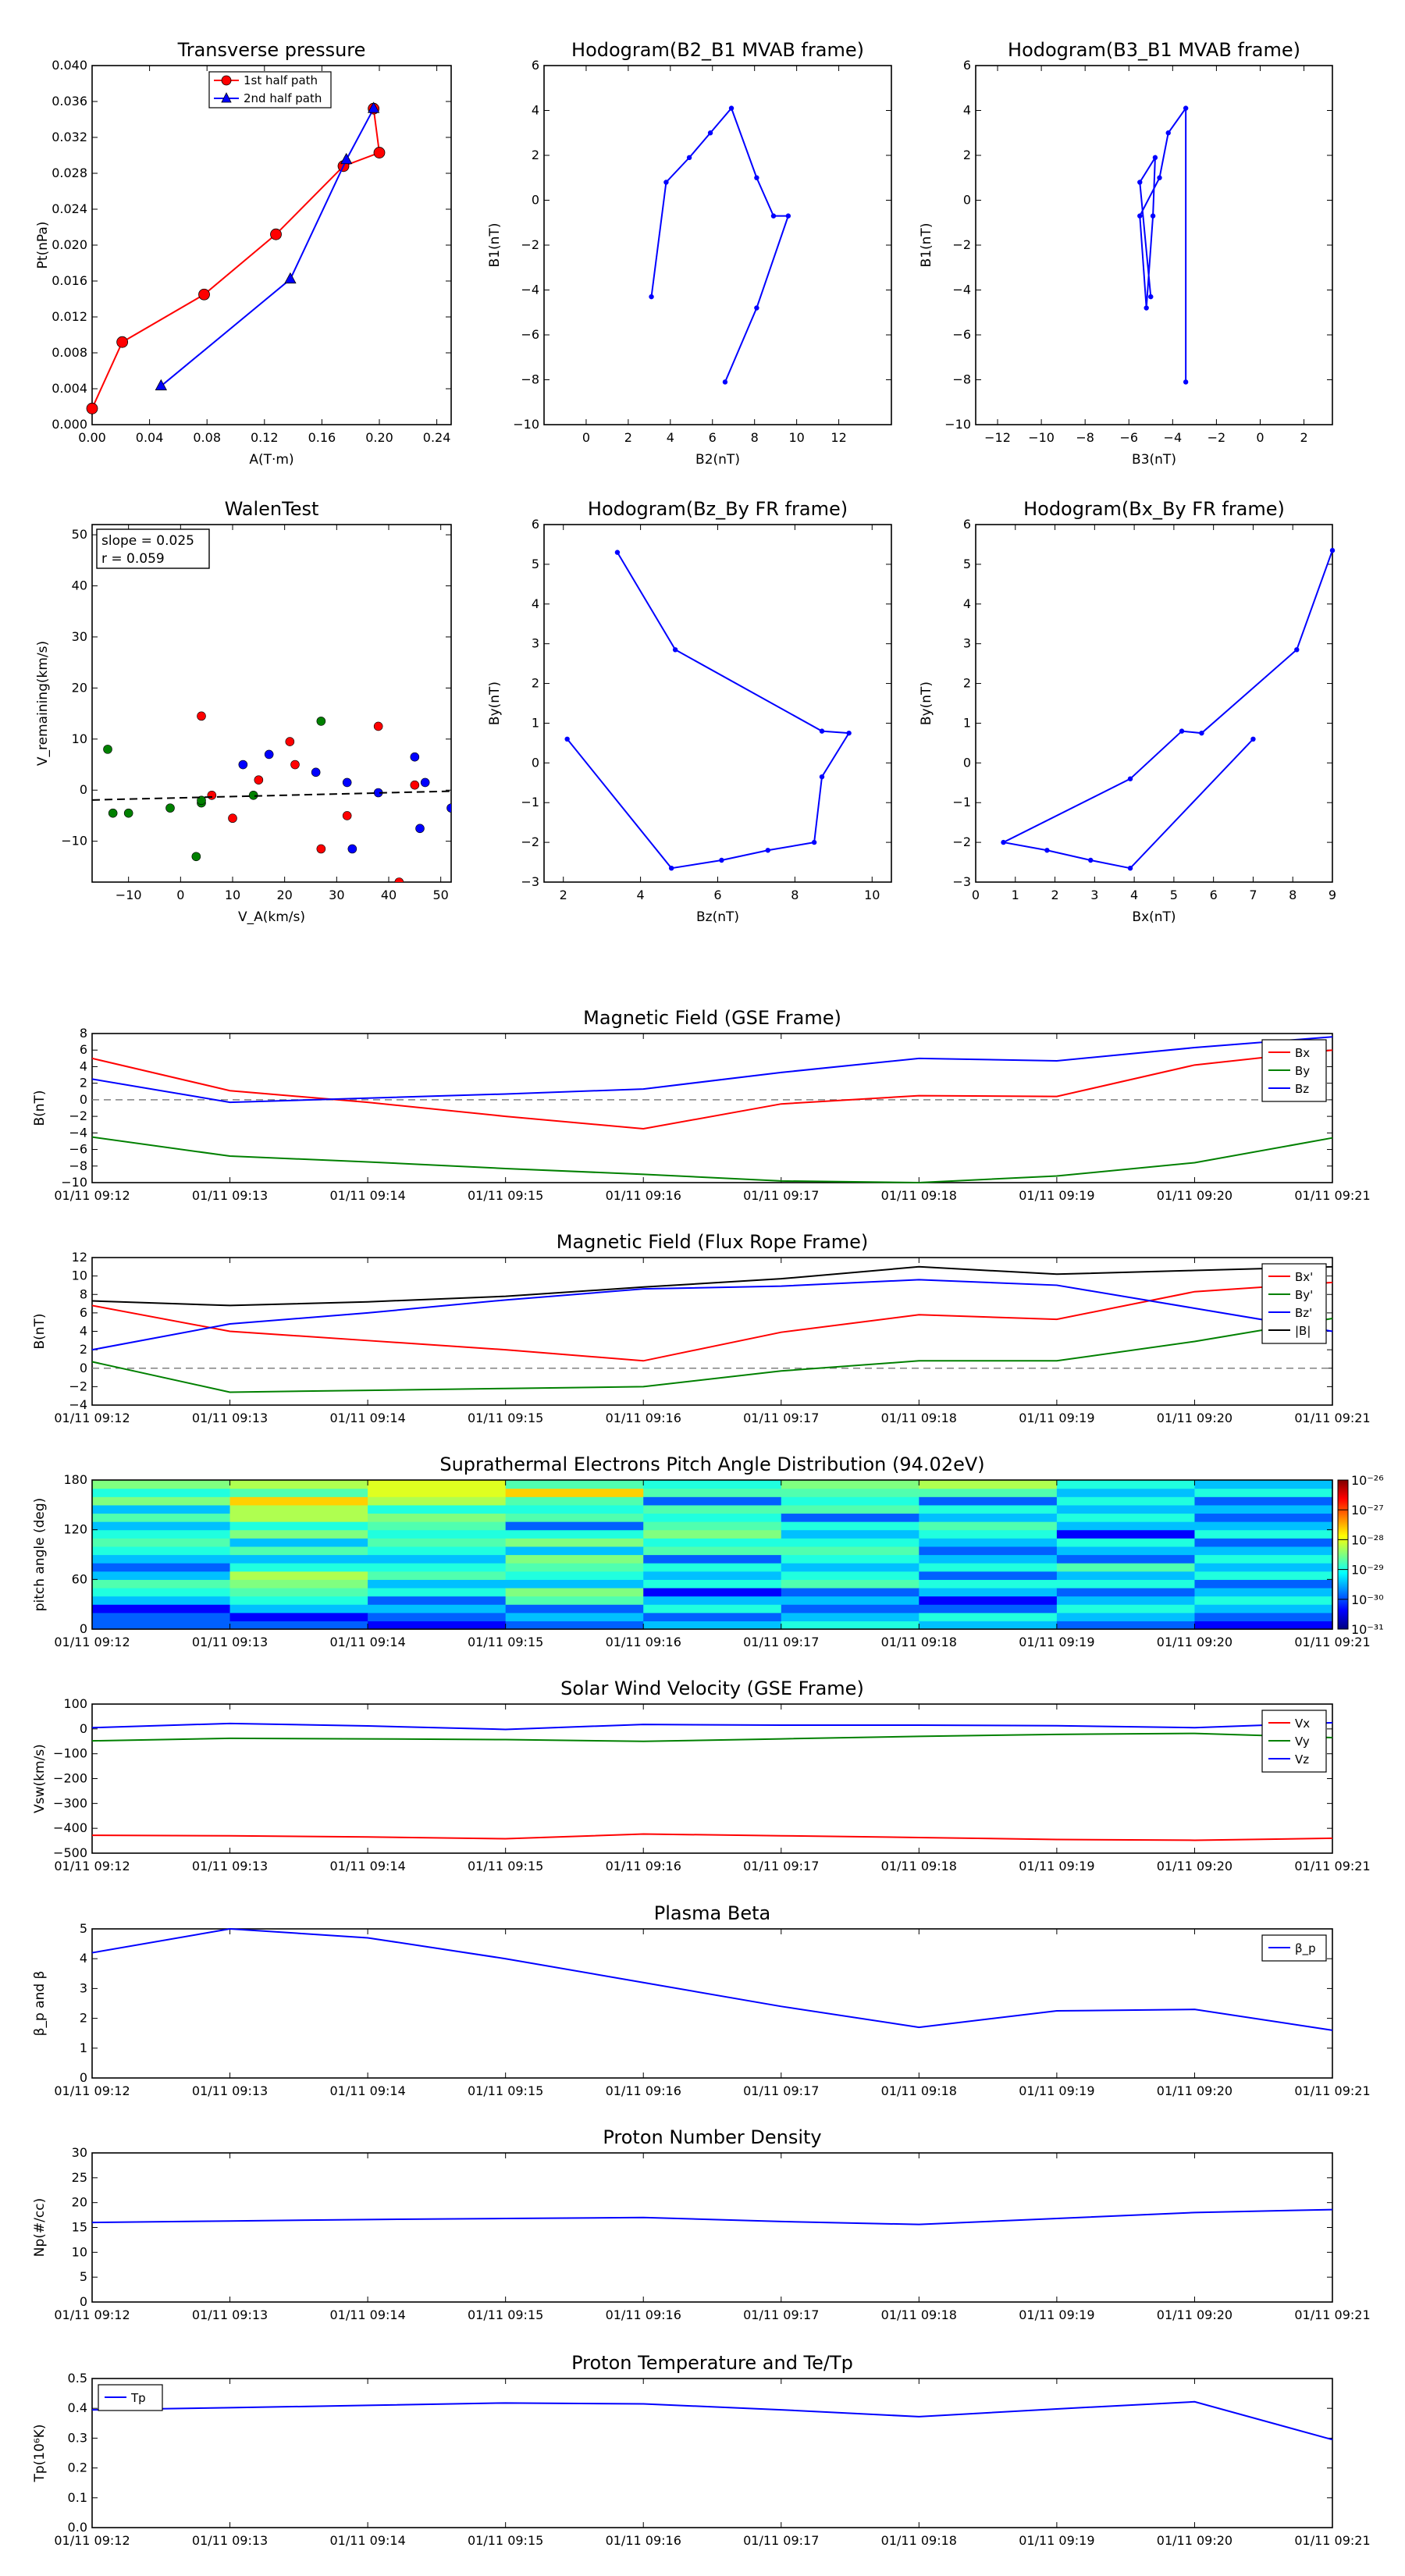  What do you see at coordinates (838, 437) in the screenshot?
I see `x-tick-label: 12` at bounding box center [838, 437].